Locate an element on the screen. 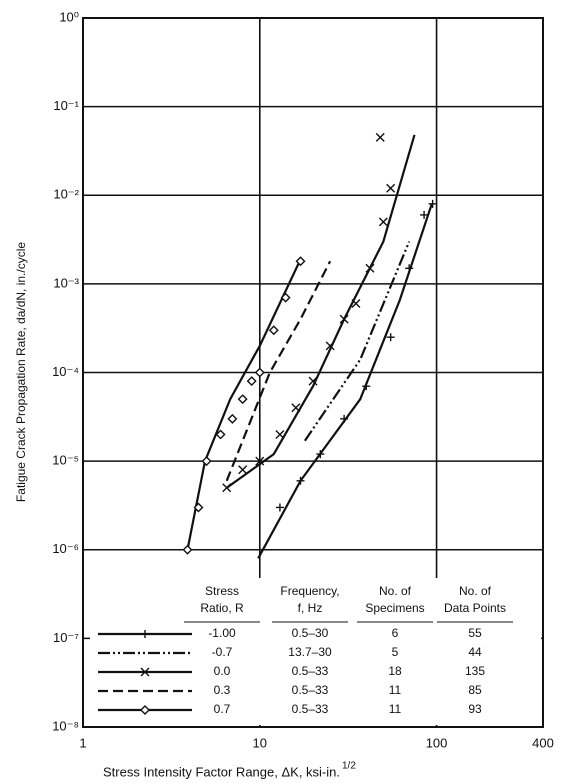  legend-entry: 0.3 is located at coordinates (222, 690).